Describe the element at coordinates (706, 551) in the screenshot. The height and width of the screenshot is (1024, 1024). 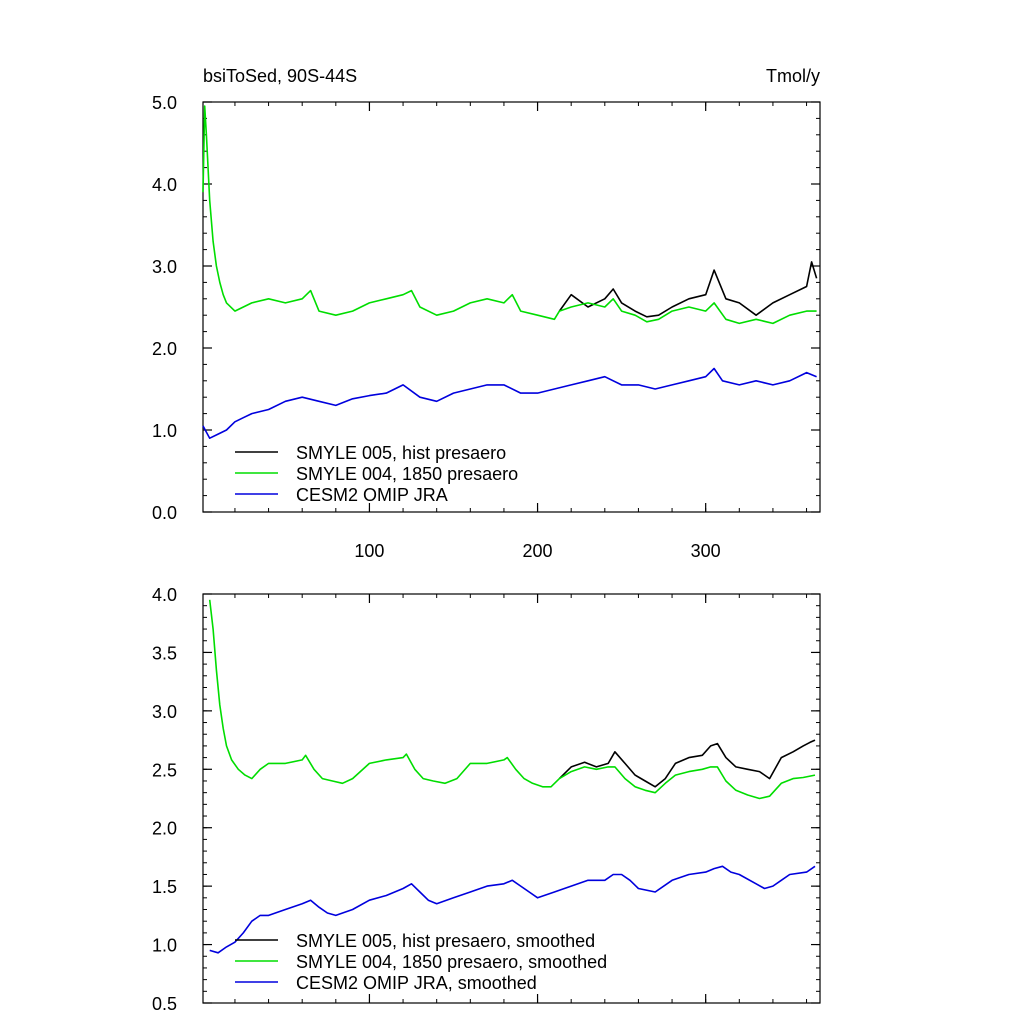
I see `top-x-tick-label: 300` at that location.